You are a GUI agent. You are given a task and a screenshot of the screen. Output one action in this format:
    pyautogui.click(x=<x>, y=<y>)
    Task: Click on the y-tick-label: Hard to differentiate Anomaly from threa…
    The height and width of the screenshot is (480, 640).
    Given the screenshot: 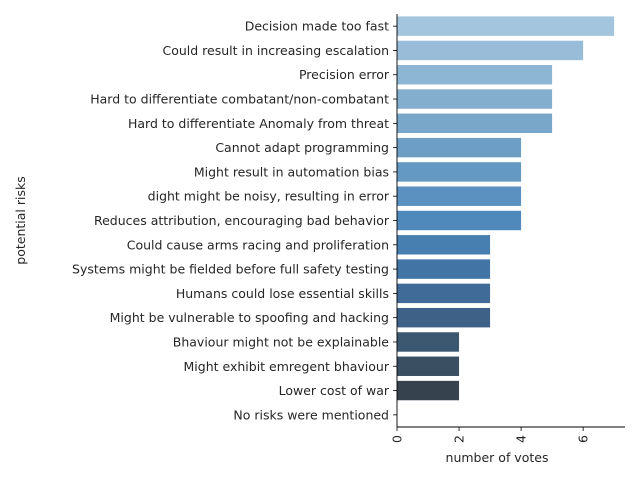 What is the action you would take?
    pyautogui.click(x=258, y=123)
    